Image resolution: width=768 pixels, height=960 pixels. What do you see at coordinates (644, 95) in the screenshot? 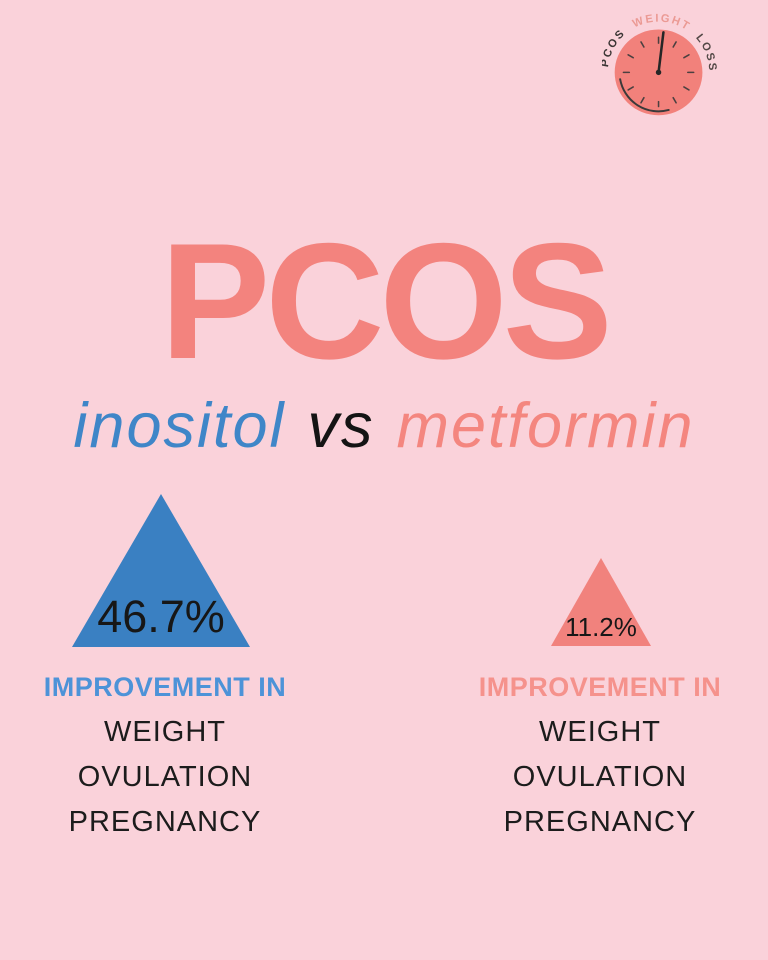
I see `dial-arc` at bounding box center [644, 95].